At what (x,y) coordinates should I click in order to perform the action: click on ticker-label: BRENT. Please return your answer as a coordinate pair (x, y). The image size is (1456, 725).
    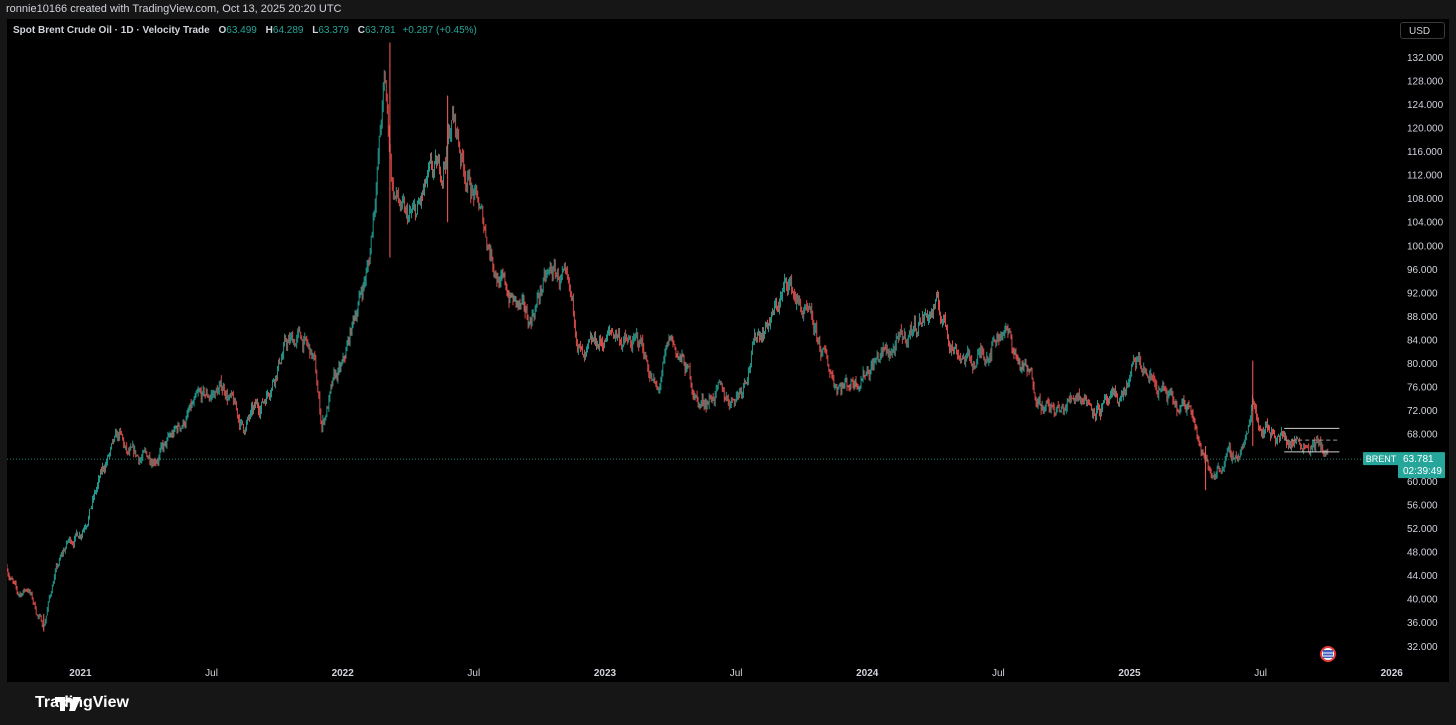
    Looking at the image, I should click on (1381, 459).